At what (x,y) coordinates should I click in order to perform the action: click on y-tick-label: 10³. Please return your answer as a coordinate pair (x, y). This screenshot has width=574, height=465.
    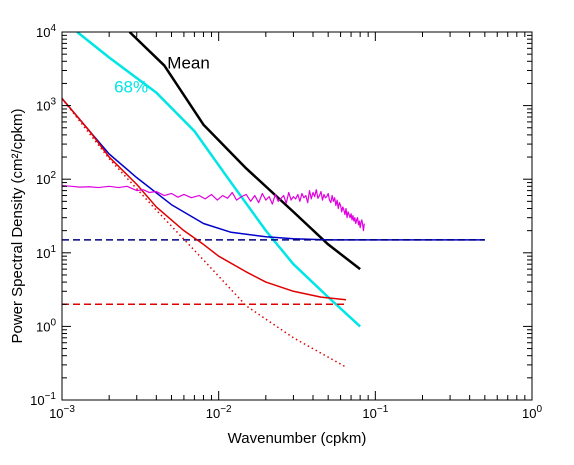
    Looking at the image, I should click on (46, 105).